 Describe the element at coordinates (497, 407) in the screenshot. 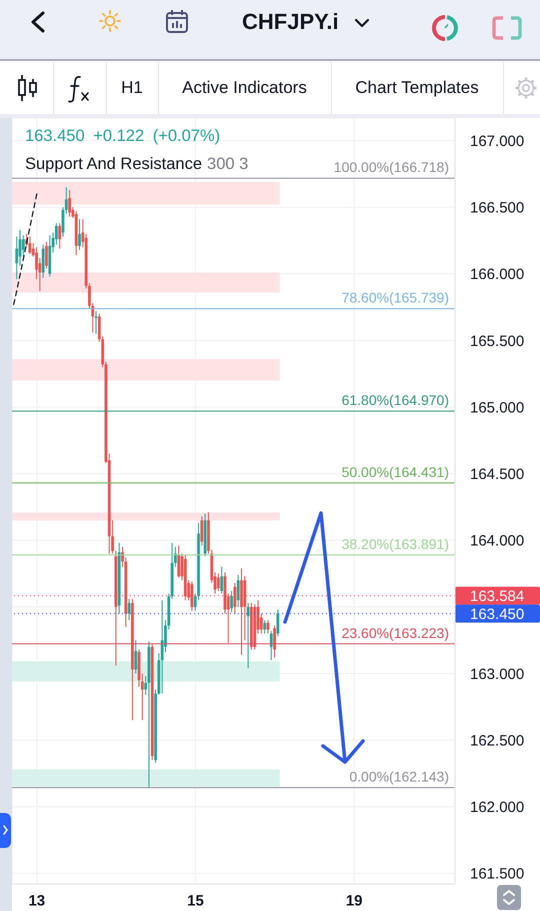

I see `y-tick-label: 165.000` at that location.